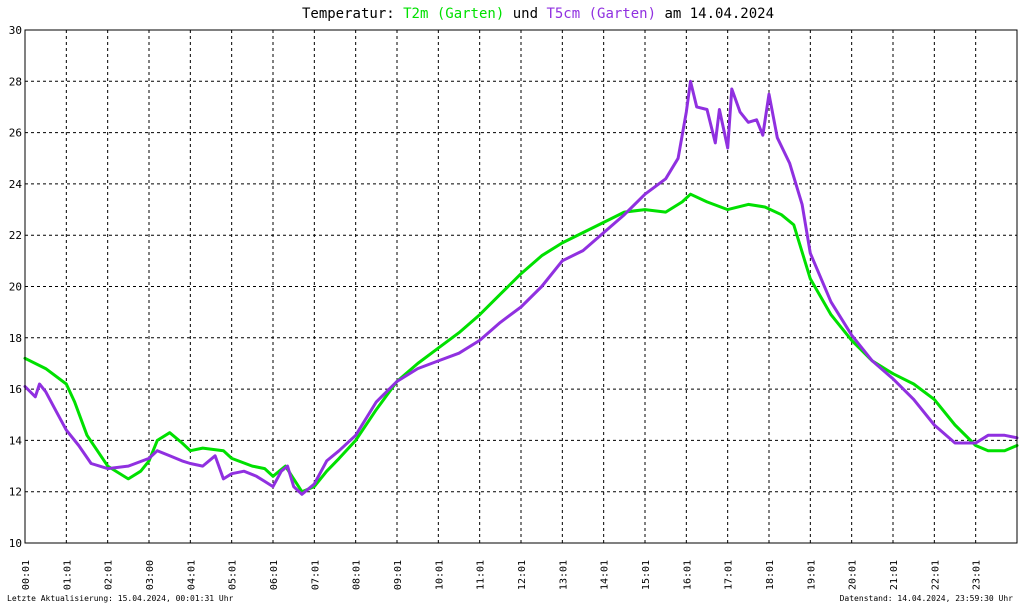  What do you see at coordinates (357, 575) in the screenshot?
I see `x-tick-label: 08:01` at bounding box center [357, 575].